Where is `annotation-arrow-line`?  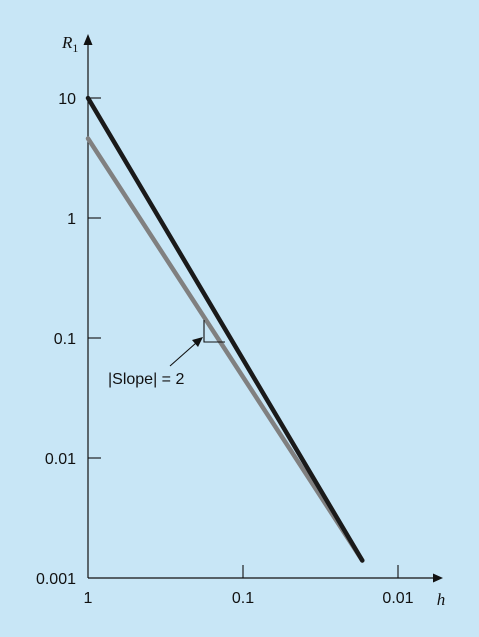
annotation-arrow-line is located at coordinates (183, 354).